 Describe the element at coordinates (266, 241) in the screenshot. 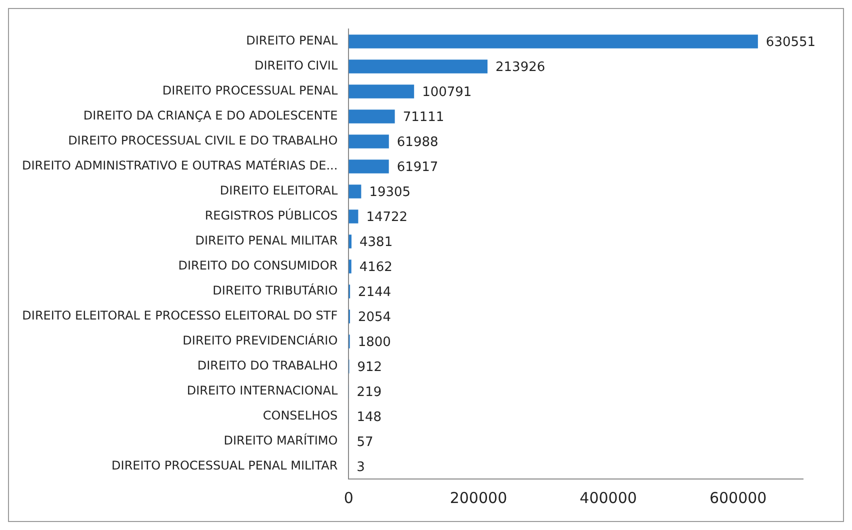

I see `y-tick-label: DIREITO PENAL MILITAR` at that location.